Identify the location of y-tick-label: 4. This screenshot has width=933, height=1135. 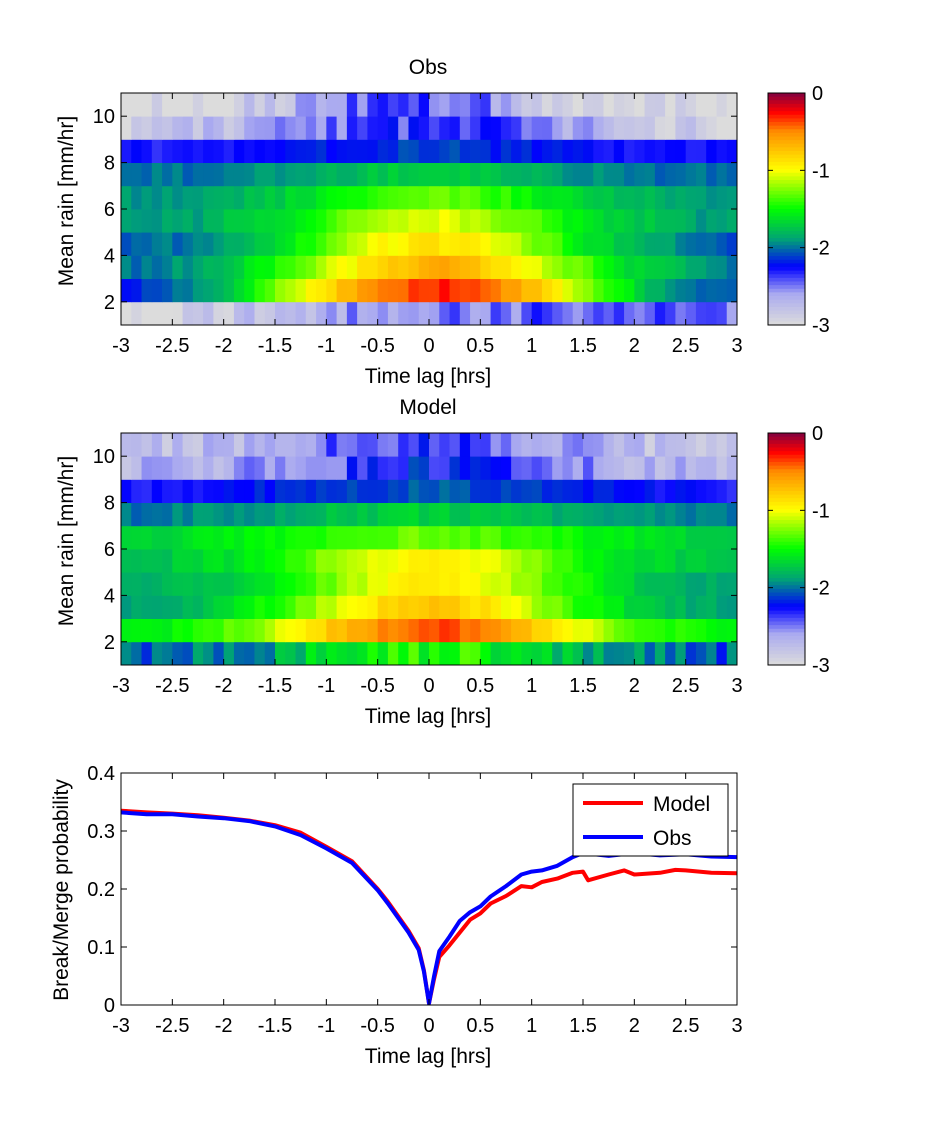
(109, 256).